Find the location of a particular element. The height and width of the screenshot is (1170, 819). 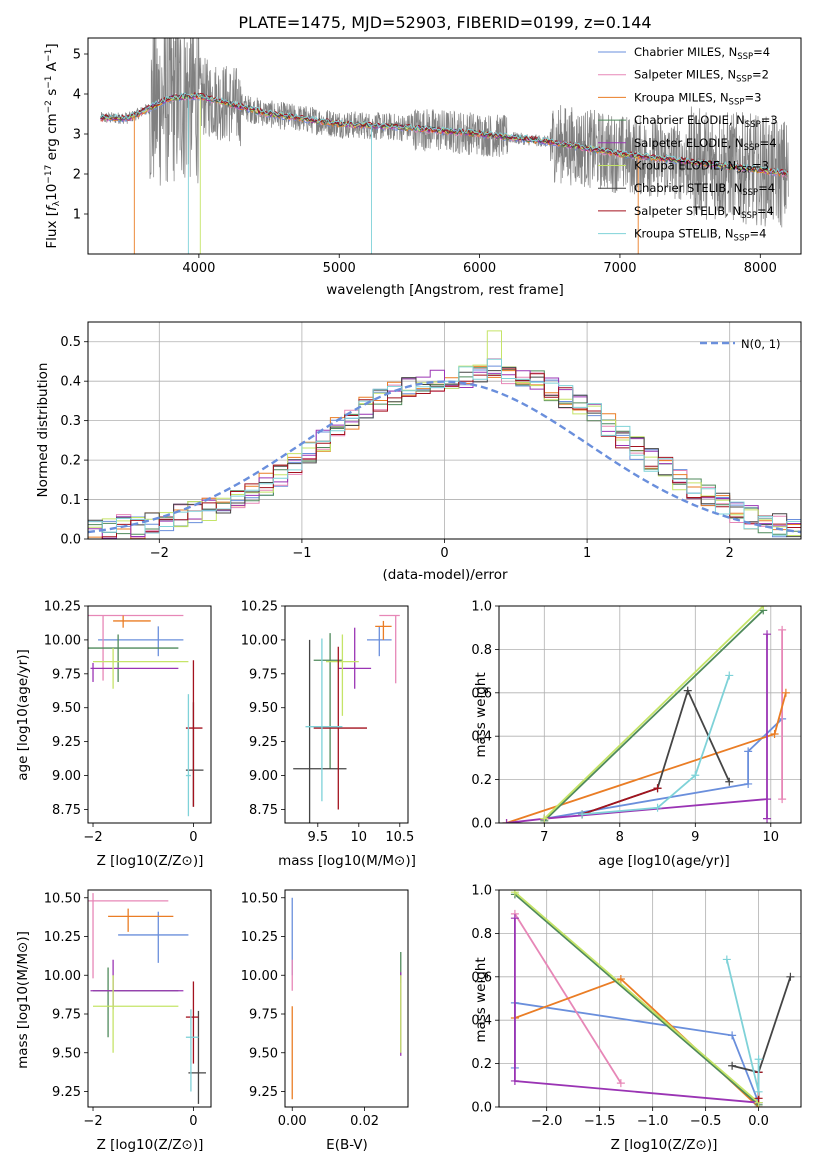

legend-label: Chabrier ELODIE, NSSP=3 is located at coordinates (706, 121).